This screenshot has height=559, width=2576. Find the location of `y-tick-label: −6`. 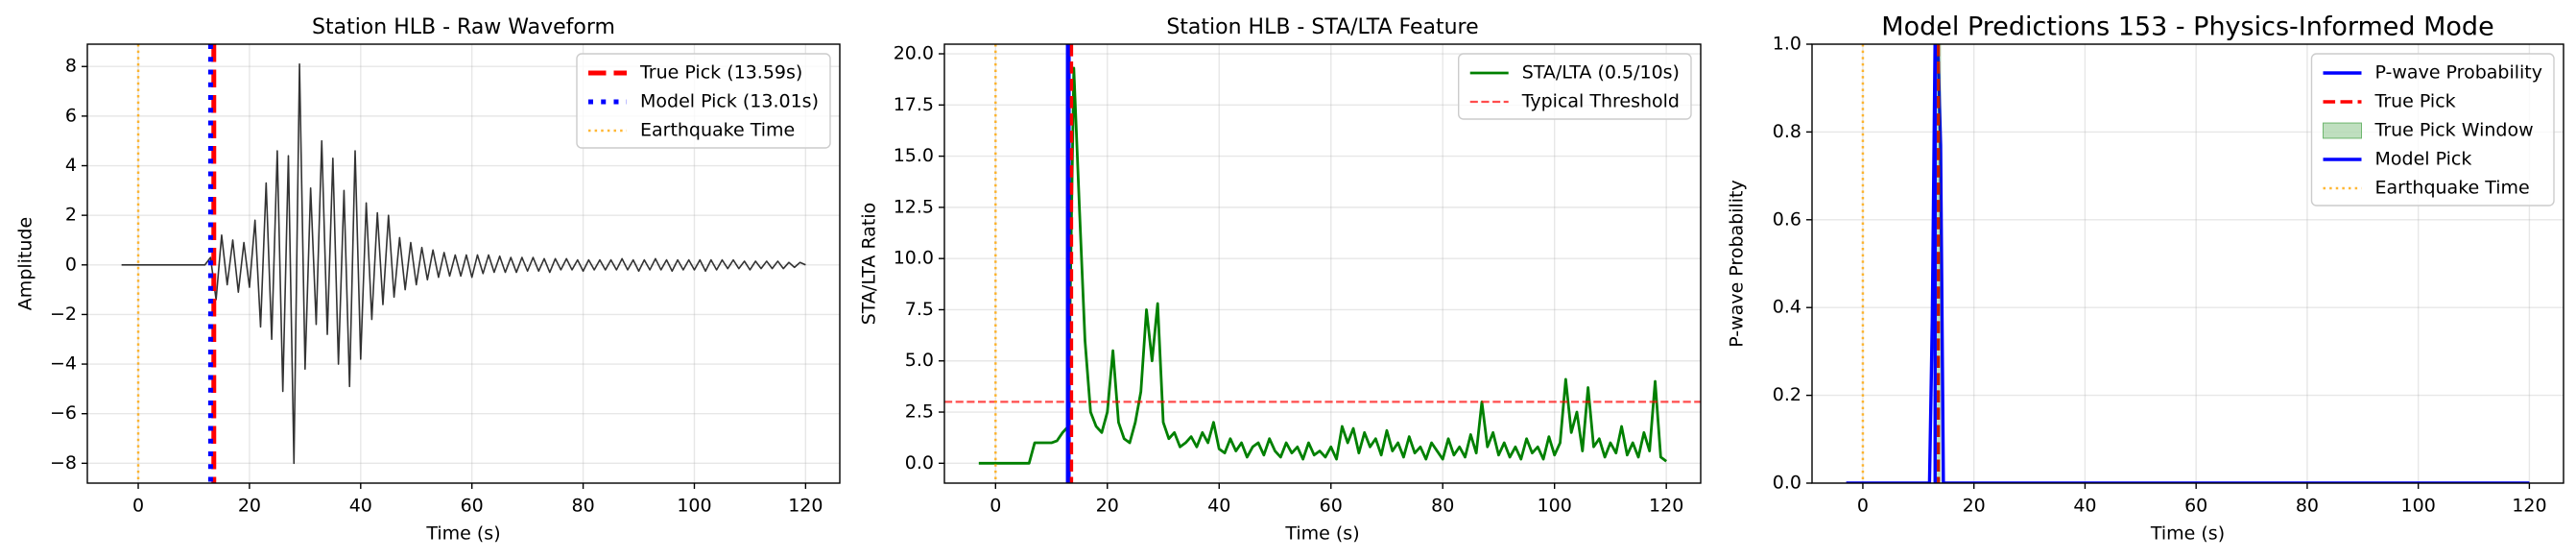

y-tick-label: −6 is located at coordinates (63, 413).